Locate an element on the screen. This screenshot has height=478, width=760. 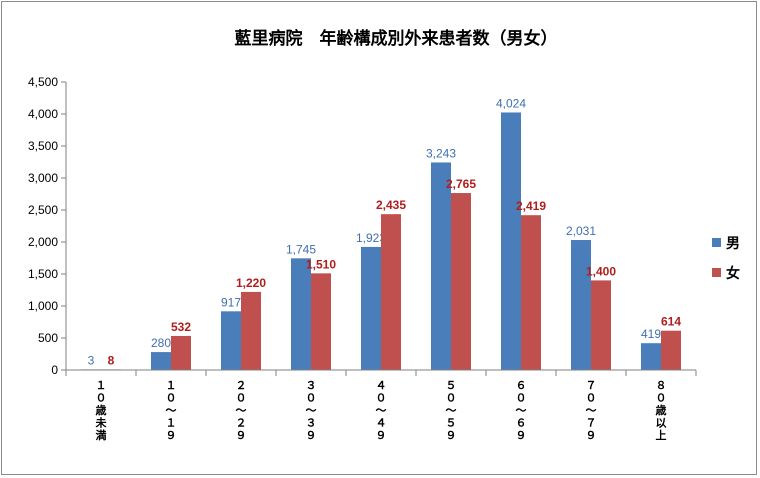
data-label-male: 1,923 is located at coordinates (371, 238).